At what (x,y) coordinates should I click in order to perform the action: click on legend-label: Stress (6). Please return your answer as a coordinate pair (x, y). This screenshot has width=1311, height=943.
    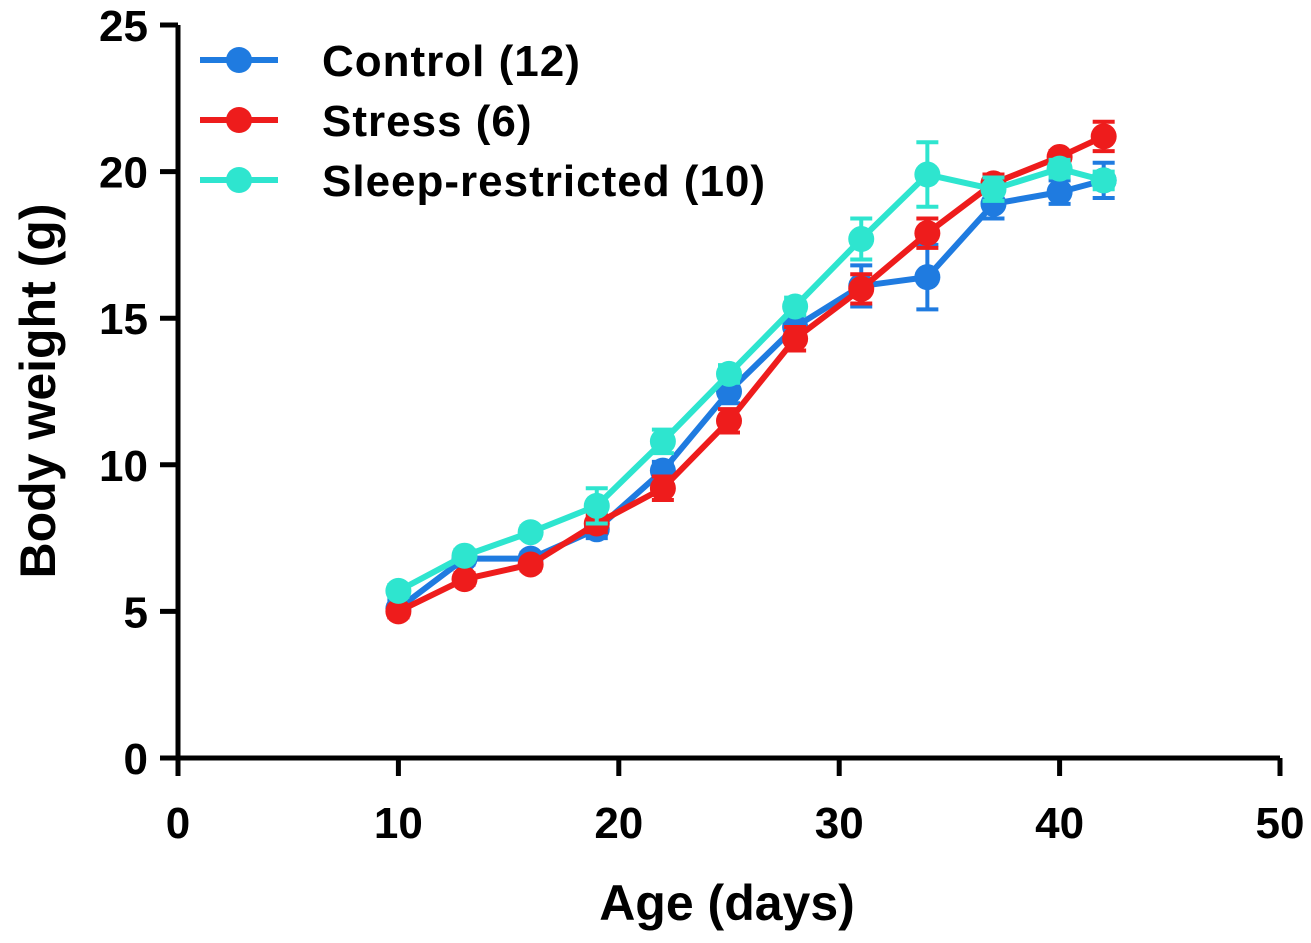
    Looking at the image, I should click on (427, 121).